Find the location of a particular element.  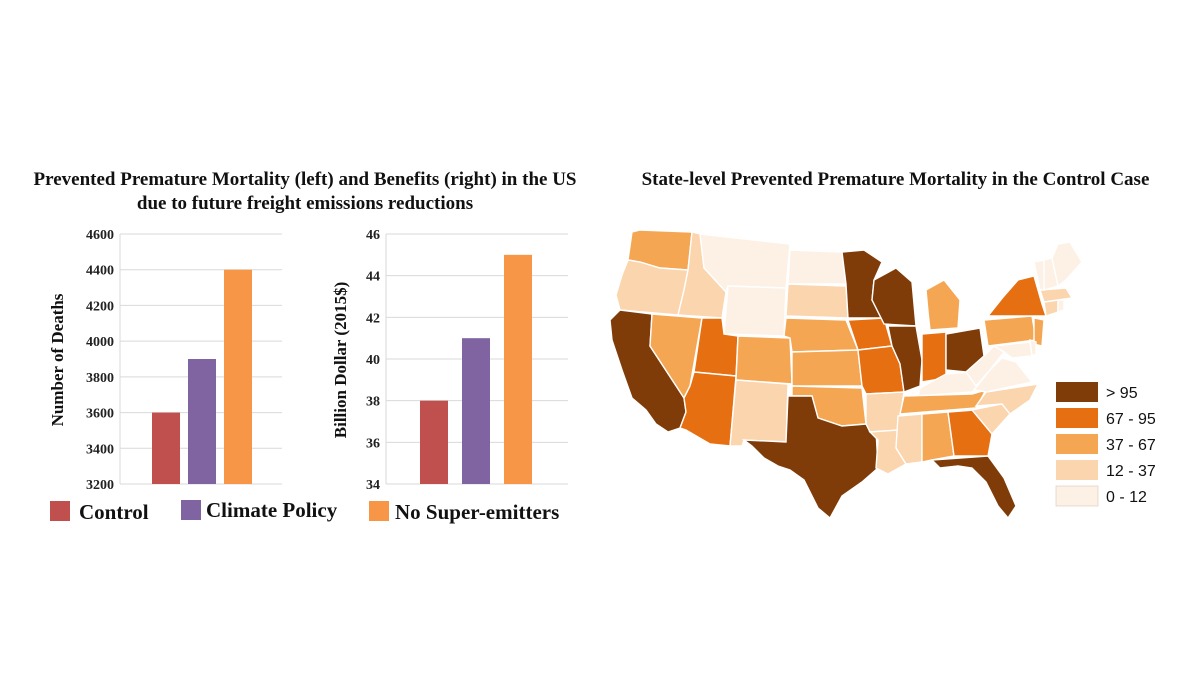

deaths-bar-climate-policy is located at coordinates (202, 421).